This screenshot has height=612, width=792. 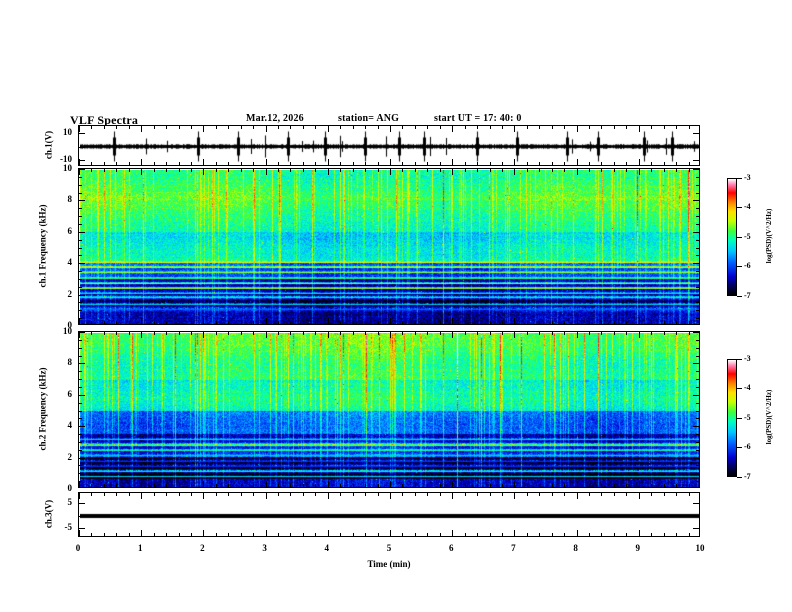 I want to click on xtick-label: 8, so click(x=575, y=548).